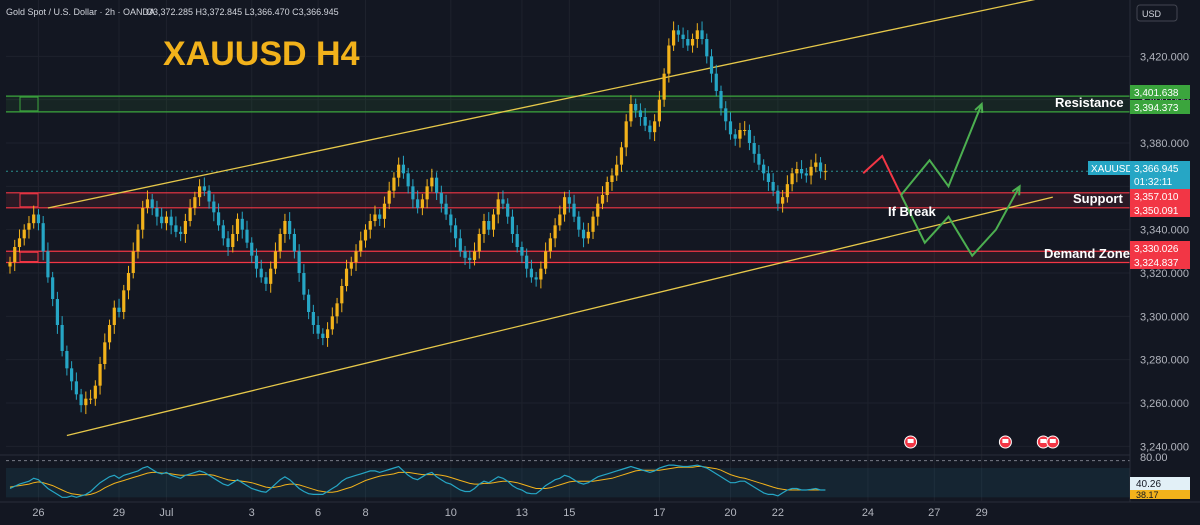 The image size is (1200, 525). What do you see at coordinates (1160, 210) in the screenshot?
I see `support-lower-tag` at bounding box center [1160, 210].